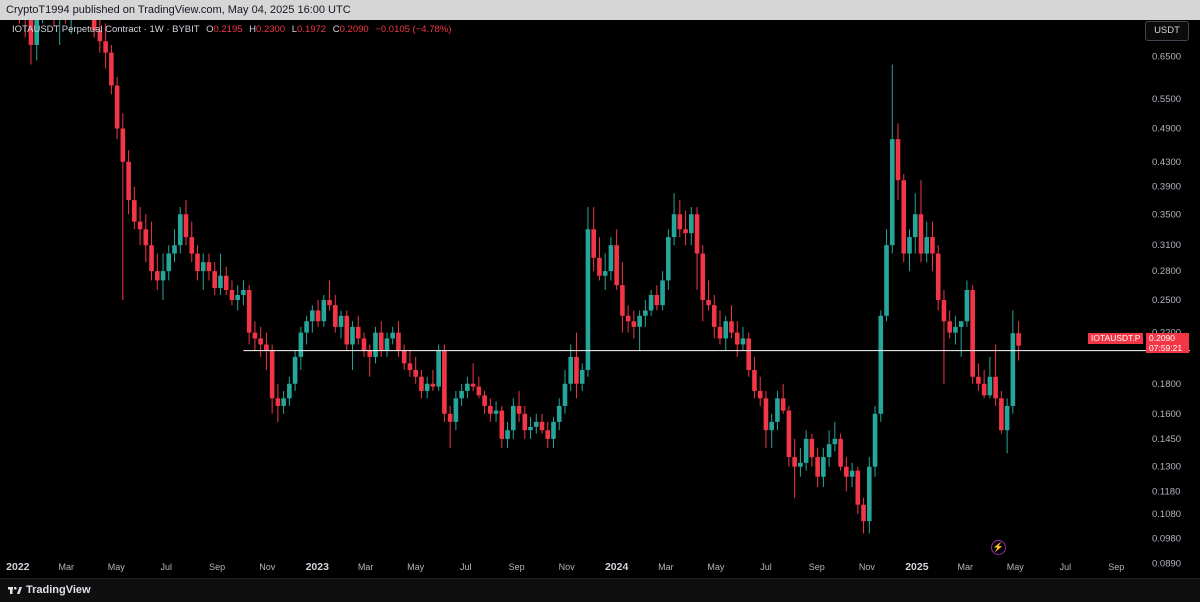 The width and height of the screenshot is (1200, 602). What do you see at coordinates (1166, 563) in the screenshot?
I see `price-tick-label: 0.0890` at bounding box center [1166, 563].